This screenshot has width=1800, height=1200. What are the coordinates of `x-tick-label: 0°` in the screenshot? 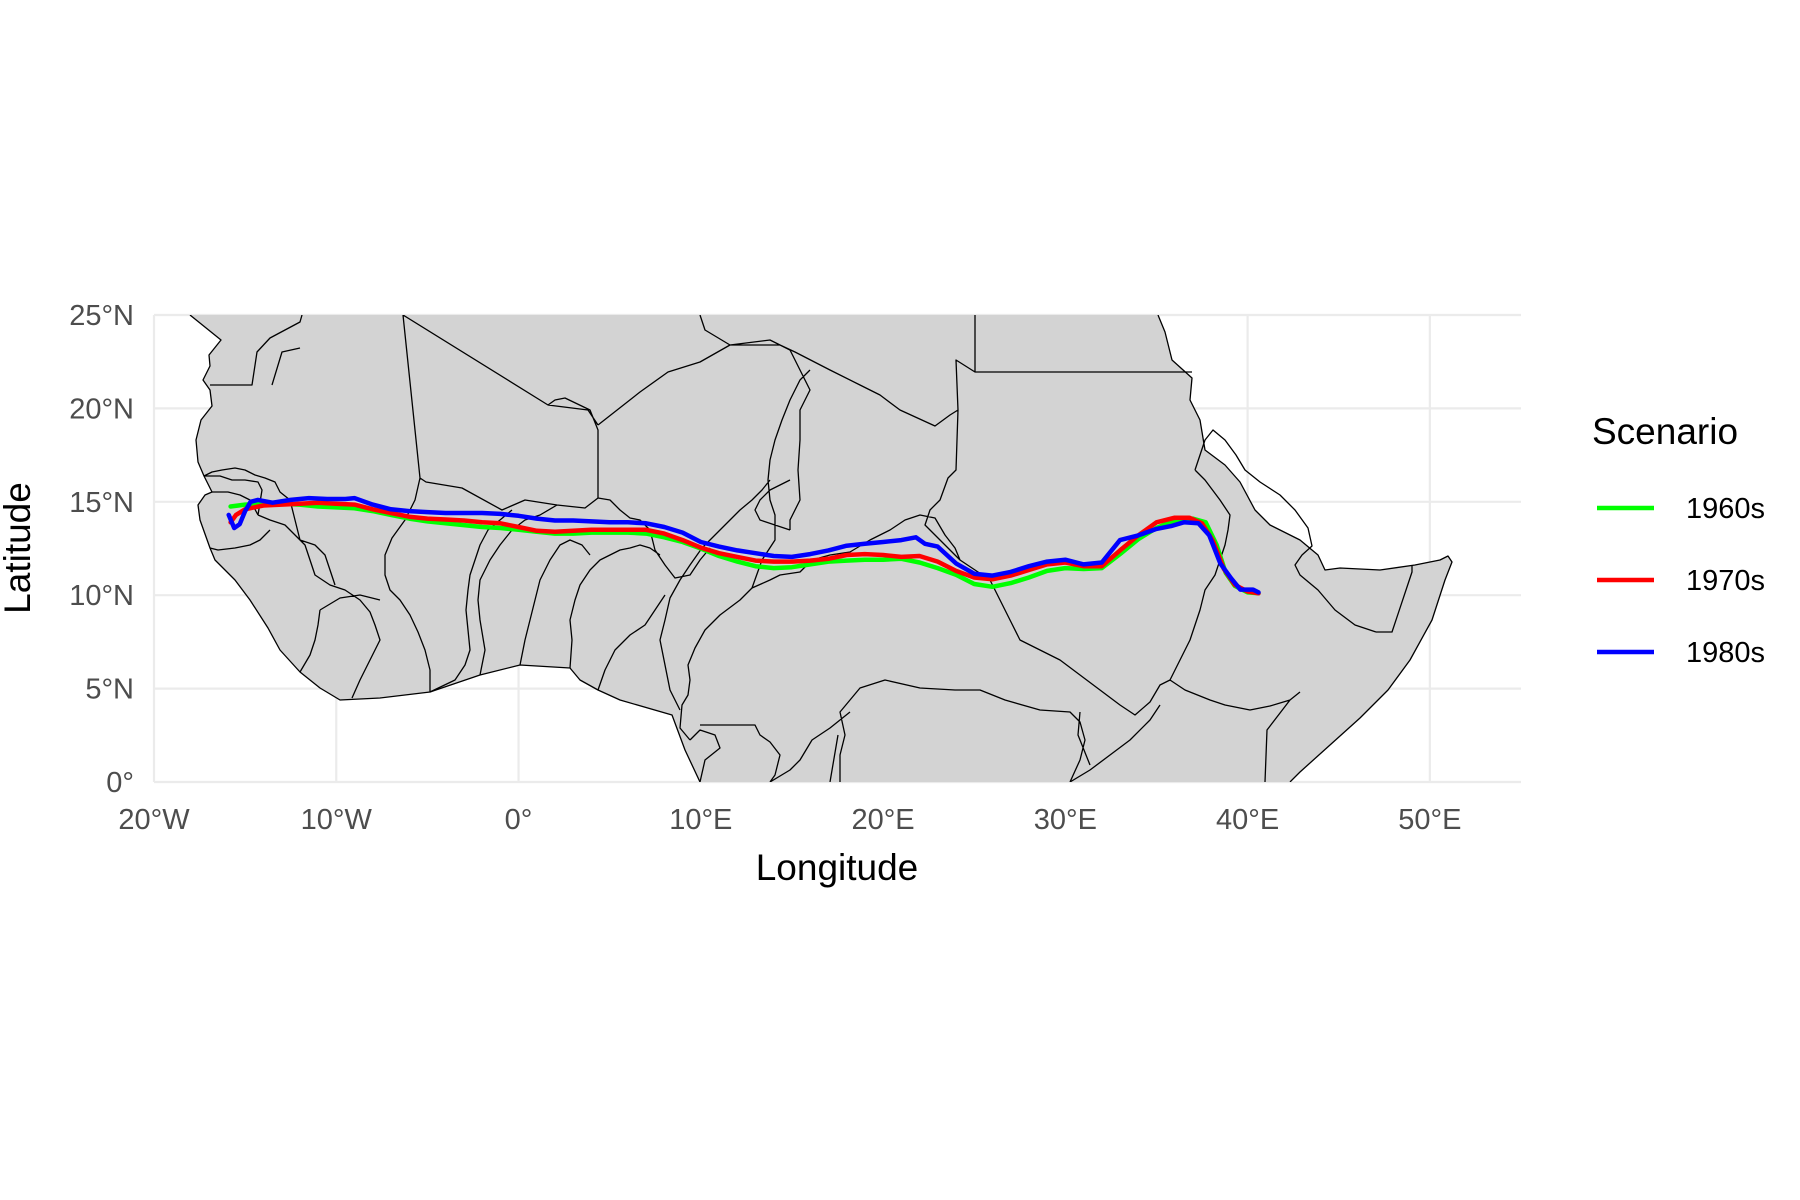 It's located at (519, 820).